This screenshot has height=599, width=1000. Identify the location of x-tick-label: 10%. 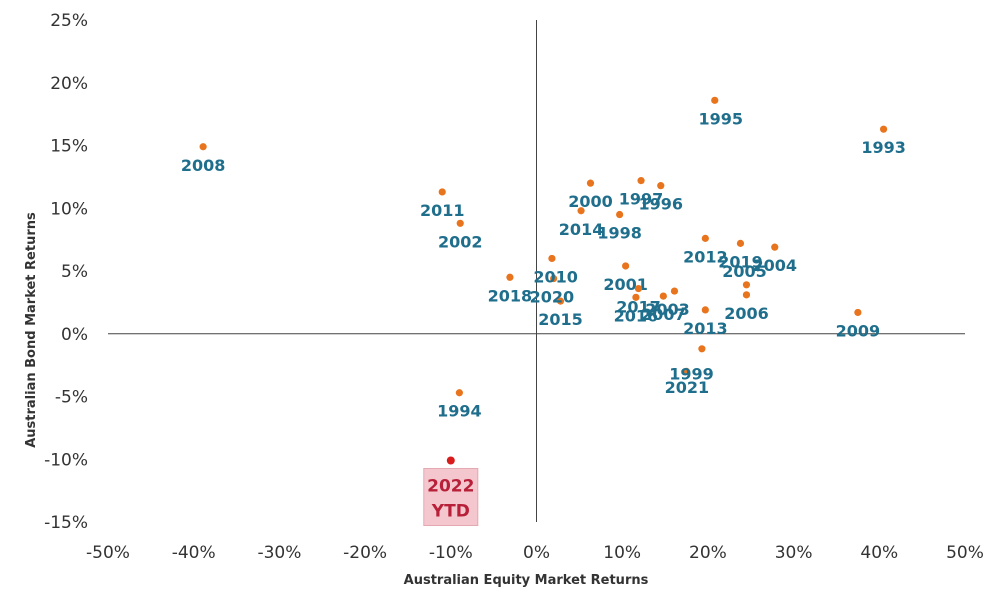
(622, 553).